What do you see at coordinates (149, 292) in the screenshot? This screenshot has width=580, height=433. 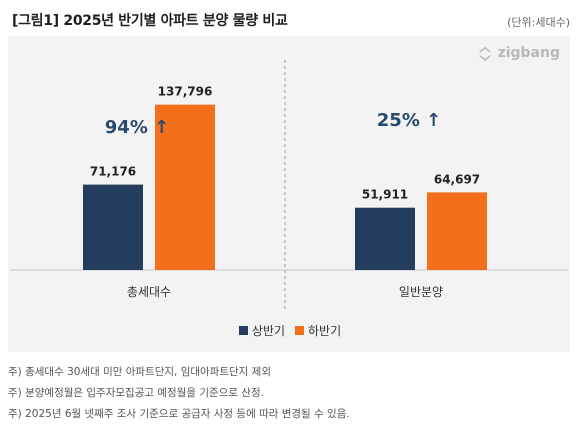 I see `category-label: 총세대수` at bounding box center [149, 292].